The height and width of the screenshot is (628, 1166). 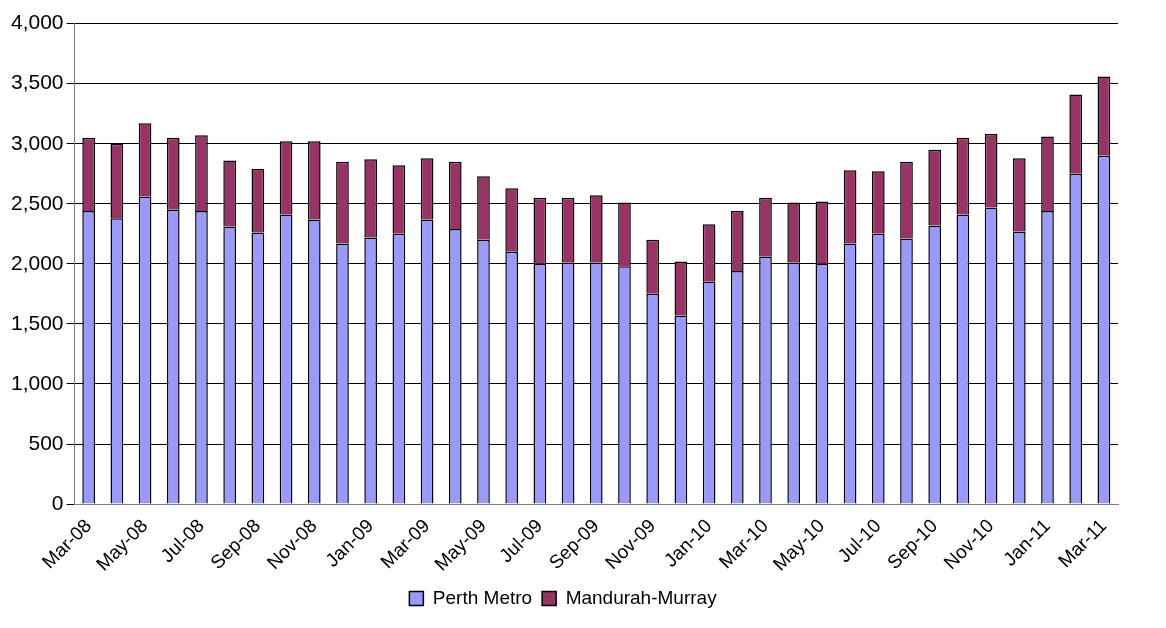 What do you see at coordinates (46, 442) in the screenshot?
I see `y-tick-label: 500` at bounding box center [46, 442].